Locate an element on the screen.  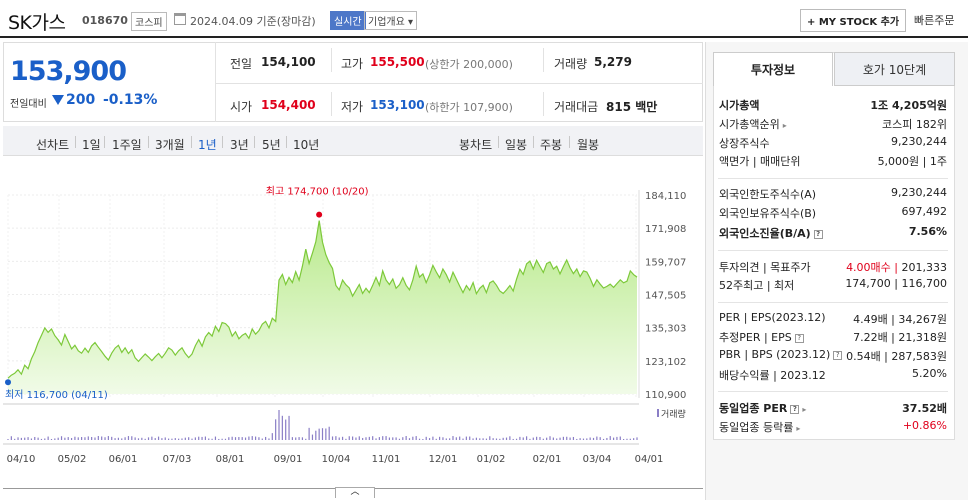
period-1d: 1일 is located at coordinates (91, 145).